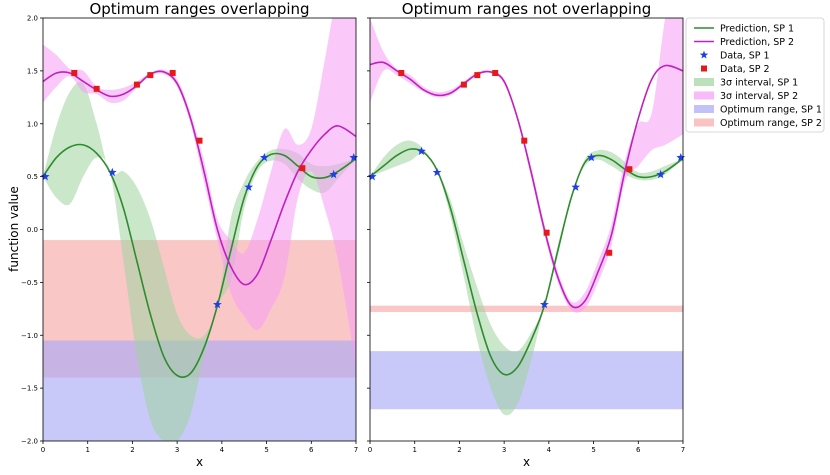 Image resolution: width=830 pixels, height=475 pixels. I want to click on legend-box, so click(755, 75).